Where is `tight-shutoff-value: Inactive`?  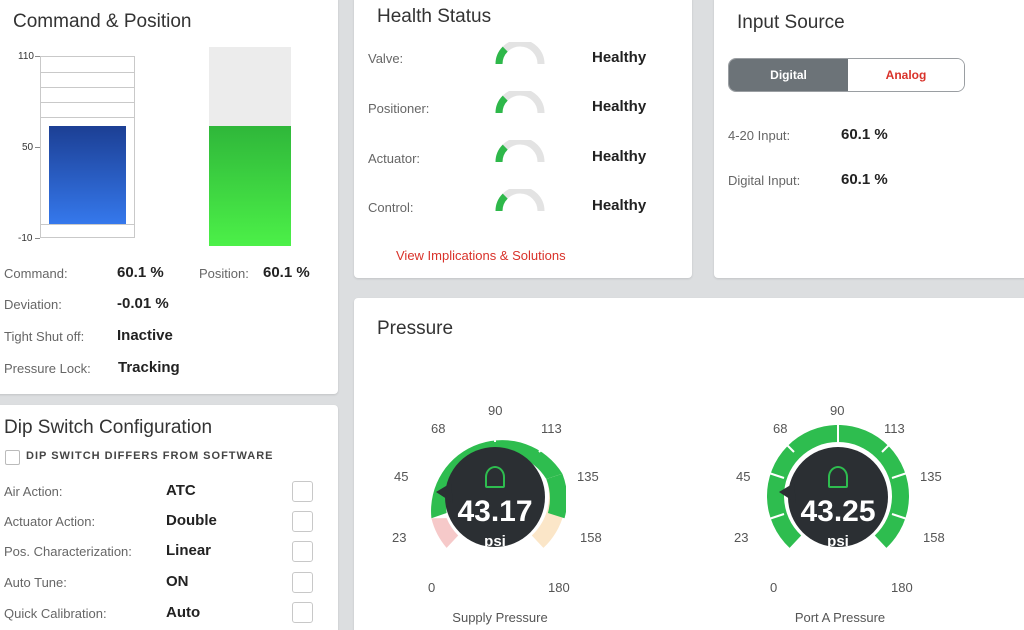
tight-shutoff-value: Inactive is located at coordinates (145, 335).